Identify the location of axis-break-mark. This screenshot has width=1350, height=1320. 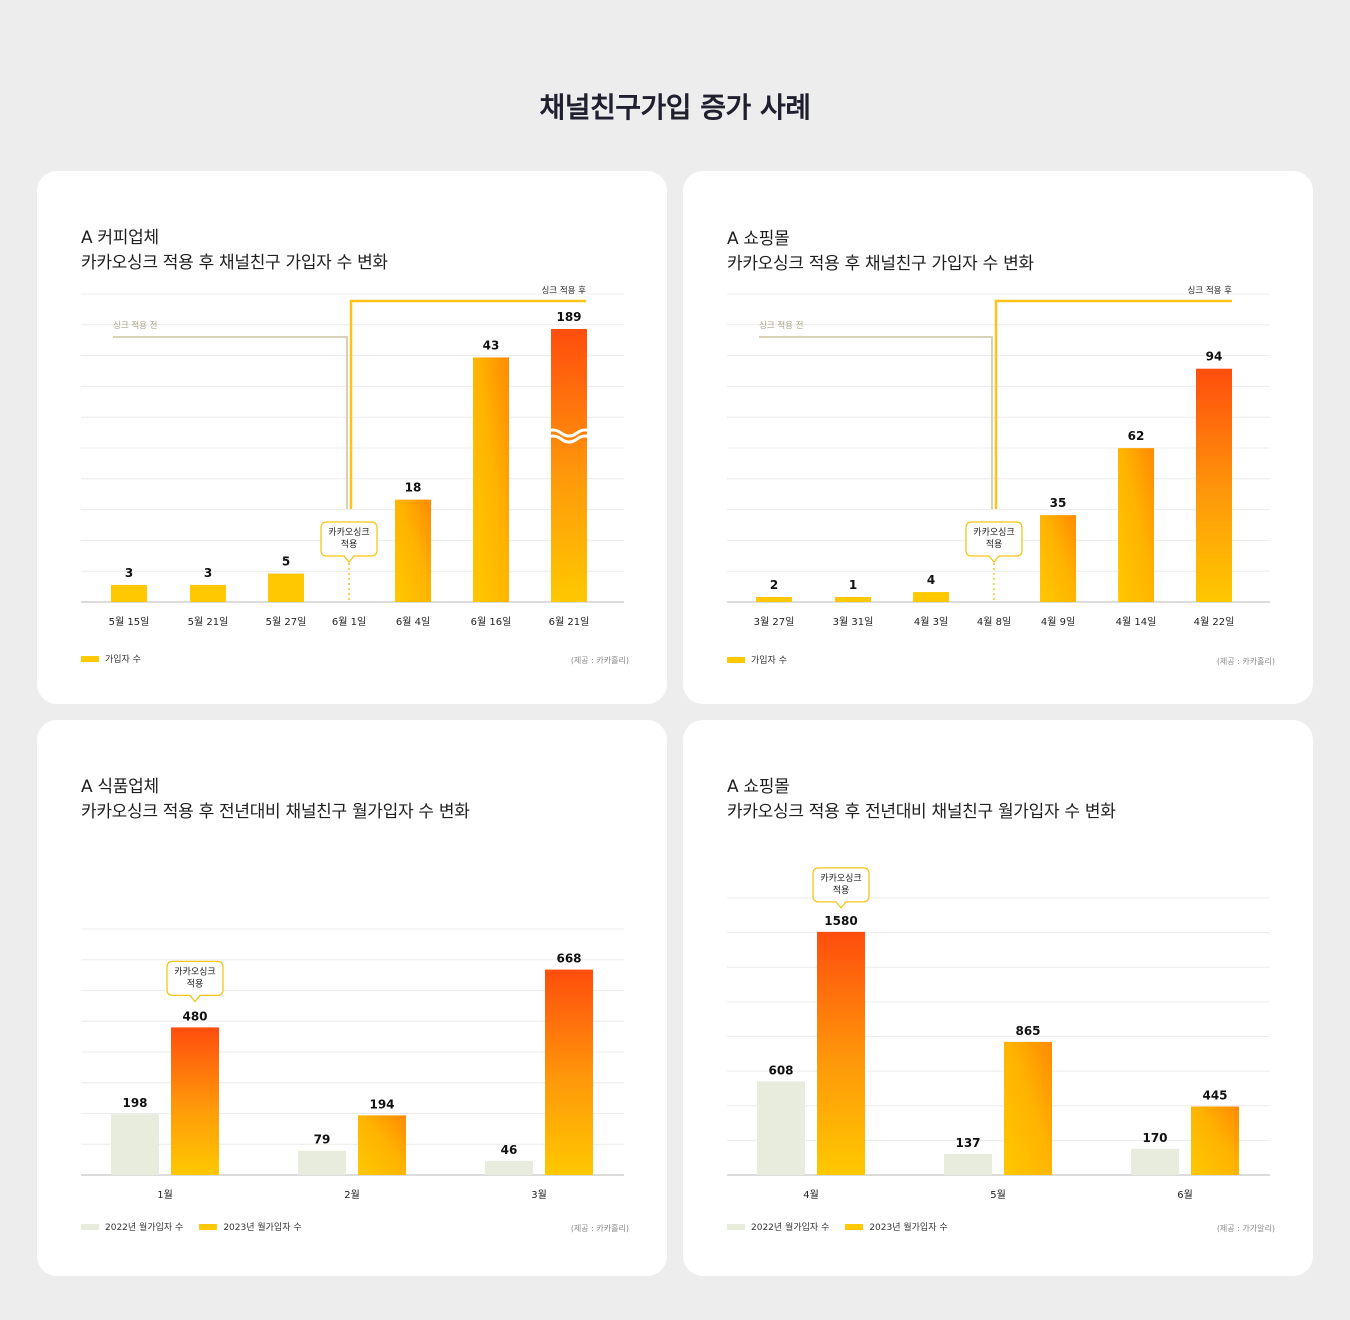
(569, 433).